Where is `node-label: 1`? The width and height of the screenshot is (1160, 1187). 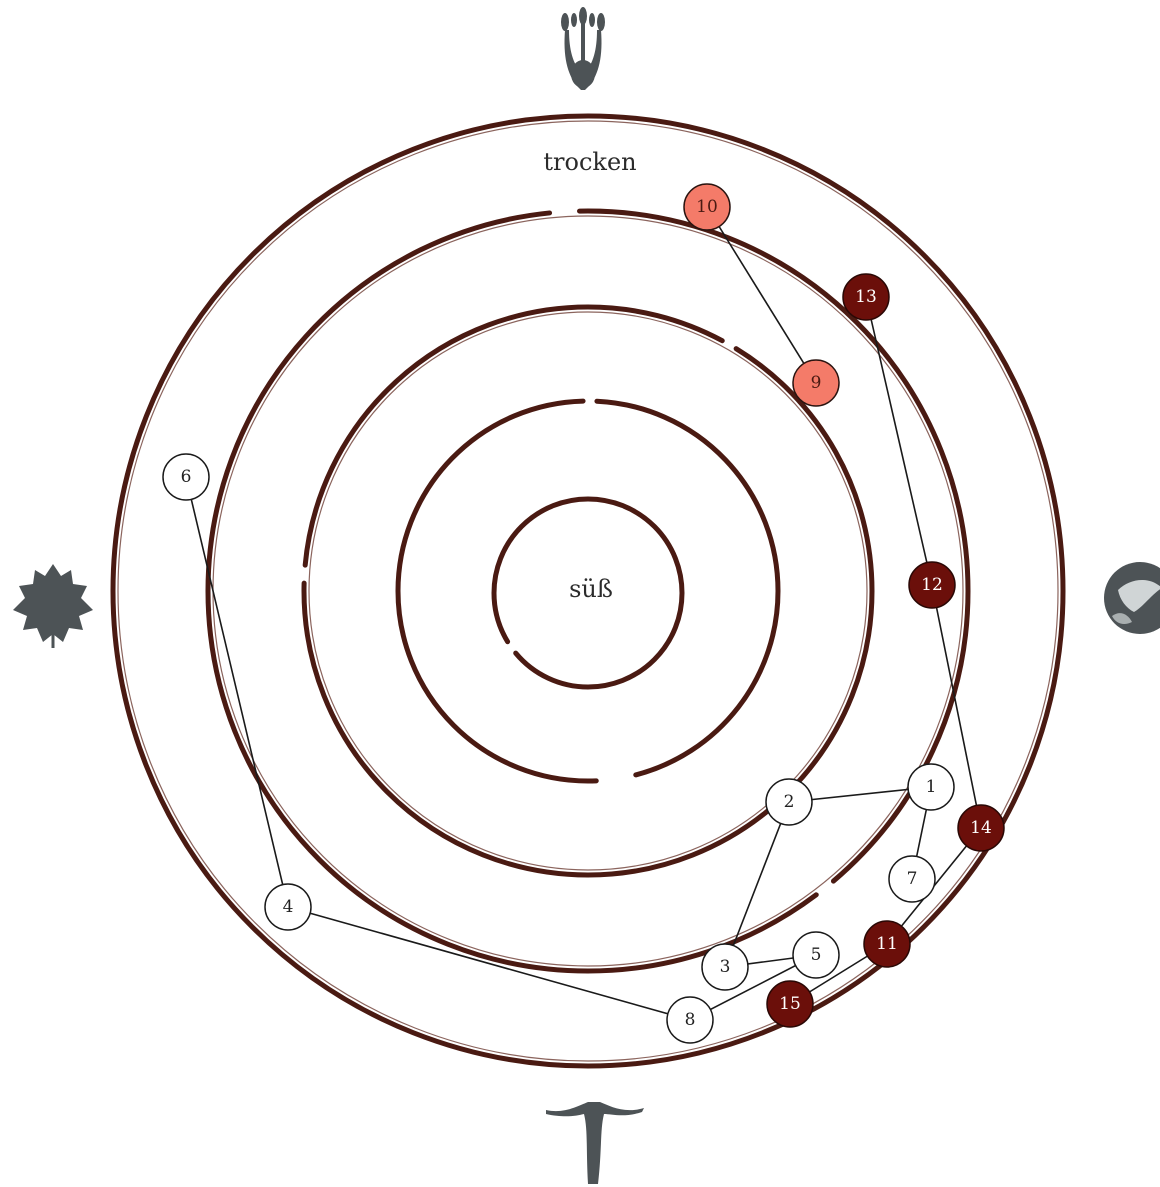
node-label: 1 is located at coordinates (931, 787).